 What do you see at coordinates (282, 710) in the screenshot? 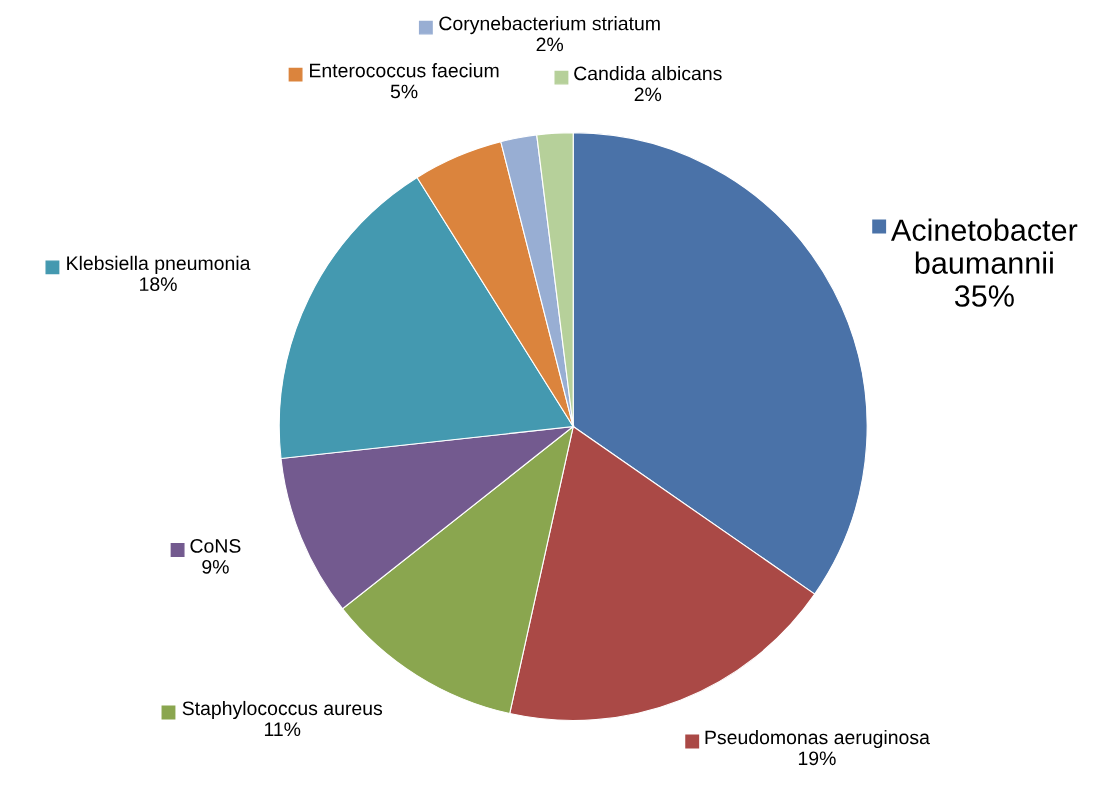
I see `legend-label: Staphylococcus aureus` at bounding box center [282, 710].